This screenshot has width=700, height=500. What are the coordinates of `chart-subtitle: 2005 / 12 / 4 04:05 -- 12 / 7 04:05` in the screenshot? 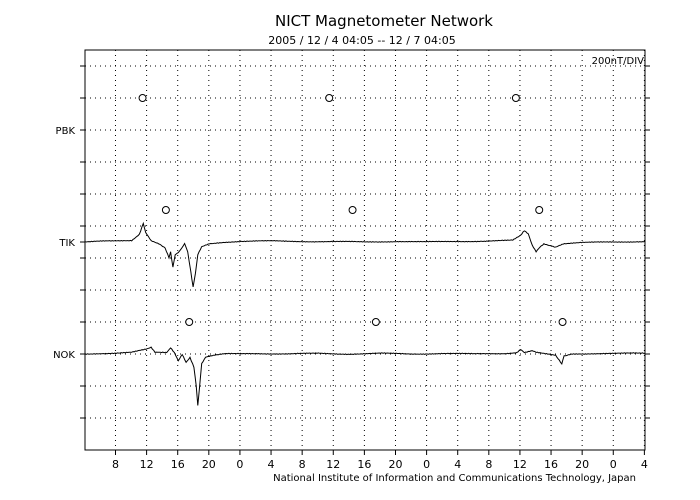 It's located at (361, 40).